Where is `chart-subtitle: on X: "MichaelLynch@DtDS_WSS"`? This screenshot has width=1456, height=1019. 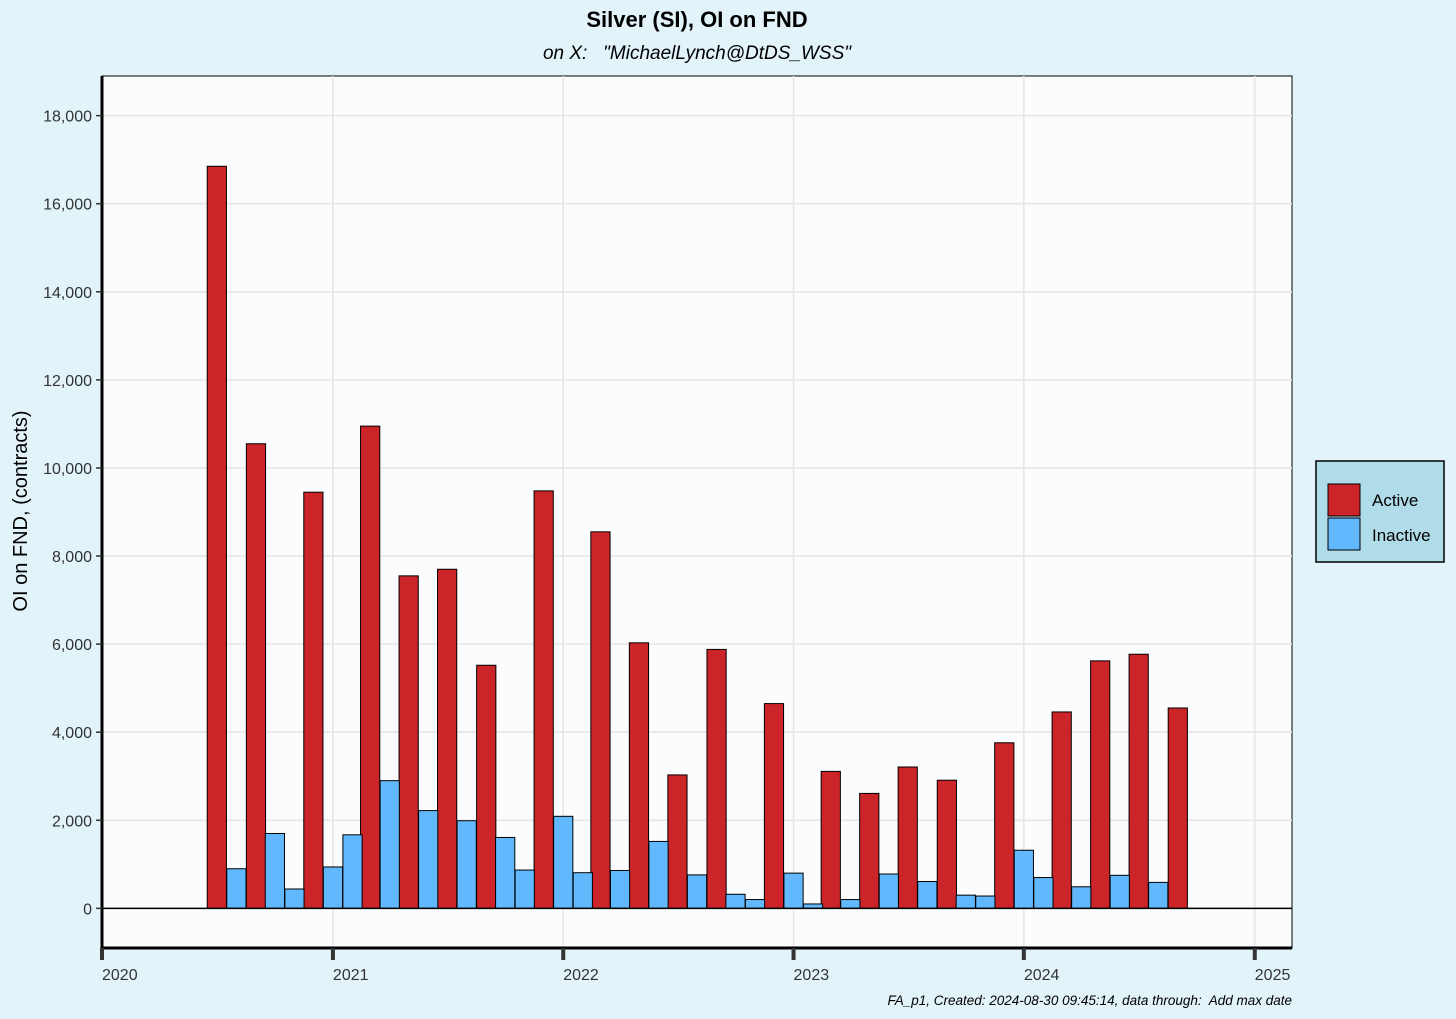
chart-subtitle: on X: "MichaelLynch@DtDS_WSS" is located at coordinates (697, 53).